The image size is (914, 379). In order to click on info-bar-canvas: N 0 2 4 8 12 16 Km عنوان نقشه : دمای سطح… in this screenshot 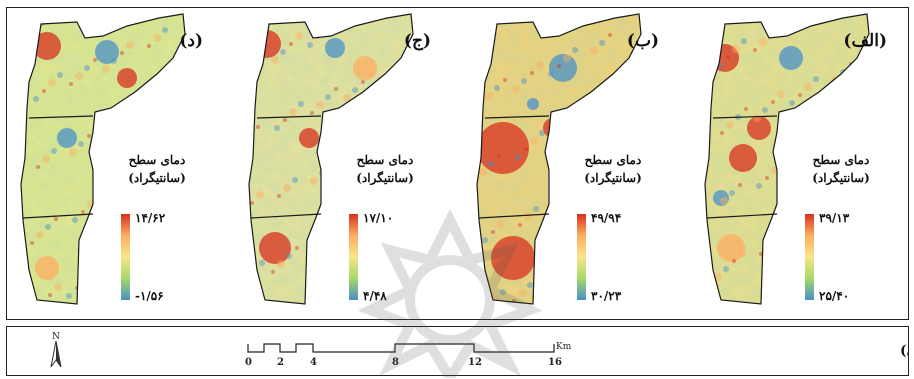, I will do `click(482, 350)`.